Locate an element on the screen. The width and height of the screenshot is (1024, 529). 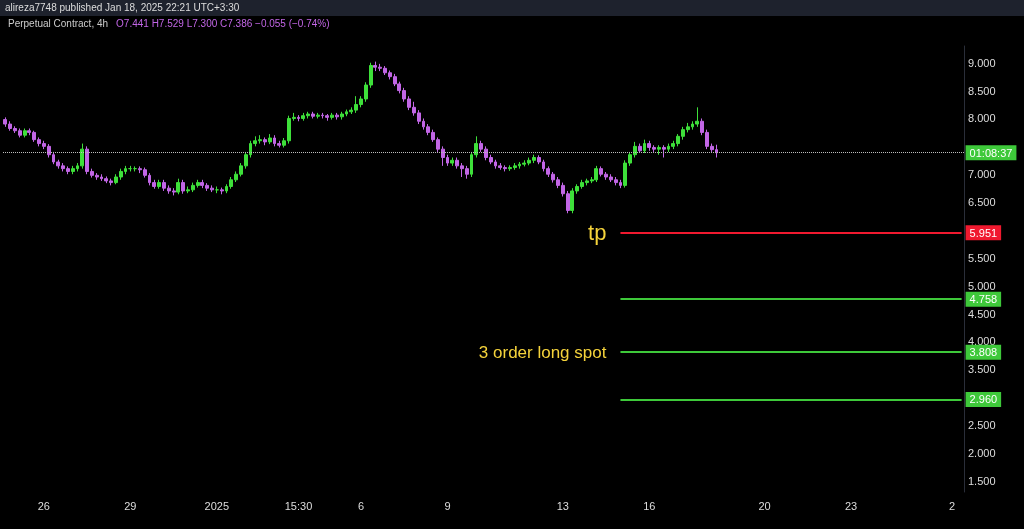
y-tick-label: 2.000 is located at coordinates (982, 452).